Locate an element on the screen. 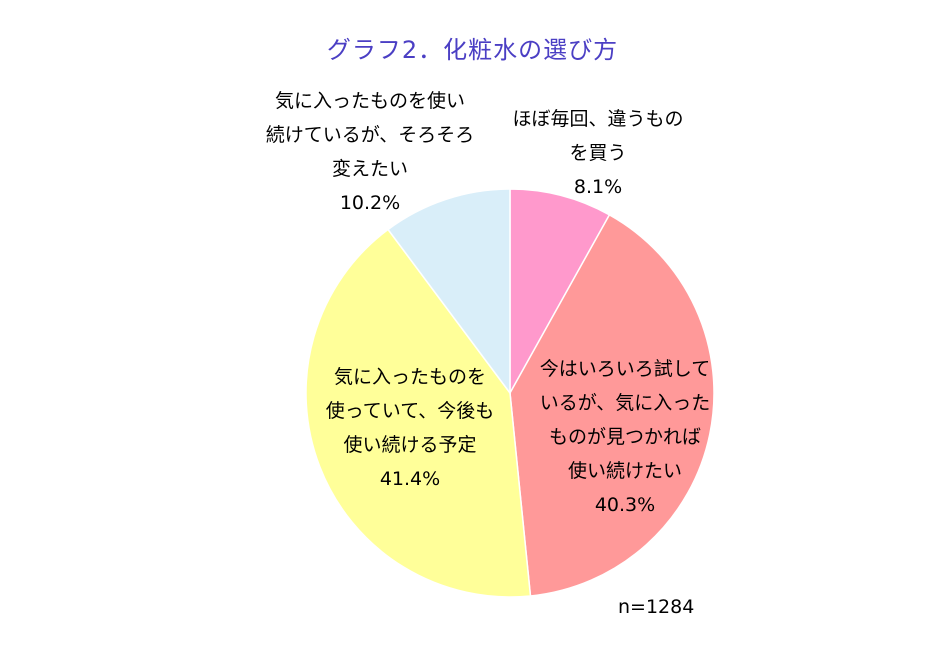 The width and height of the screenshot is (945, 672). sample-size-note: n=1284 is located at coordinates (656, 607).